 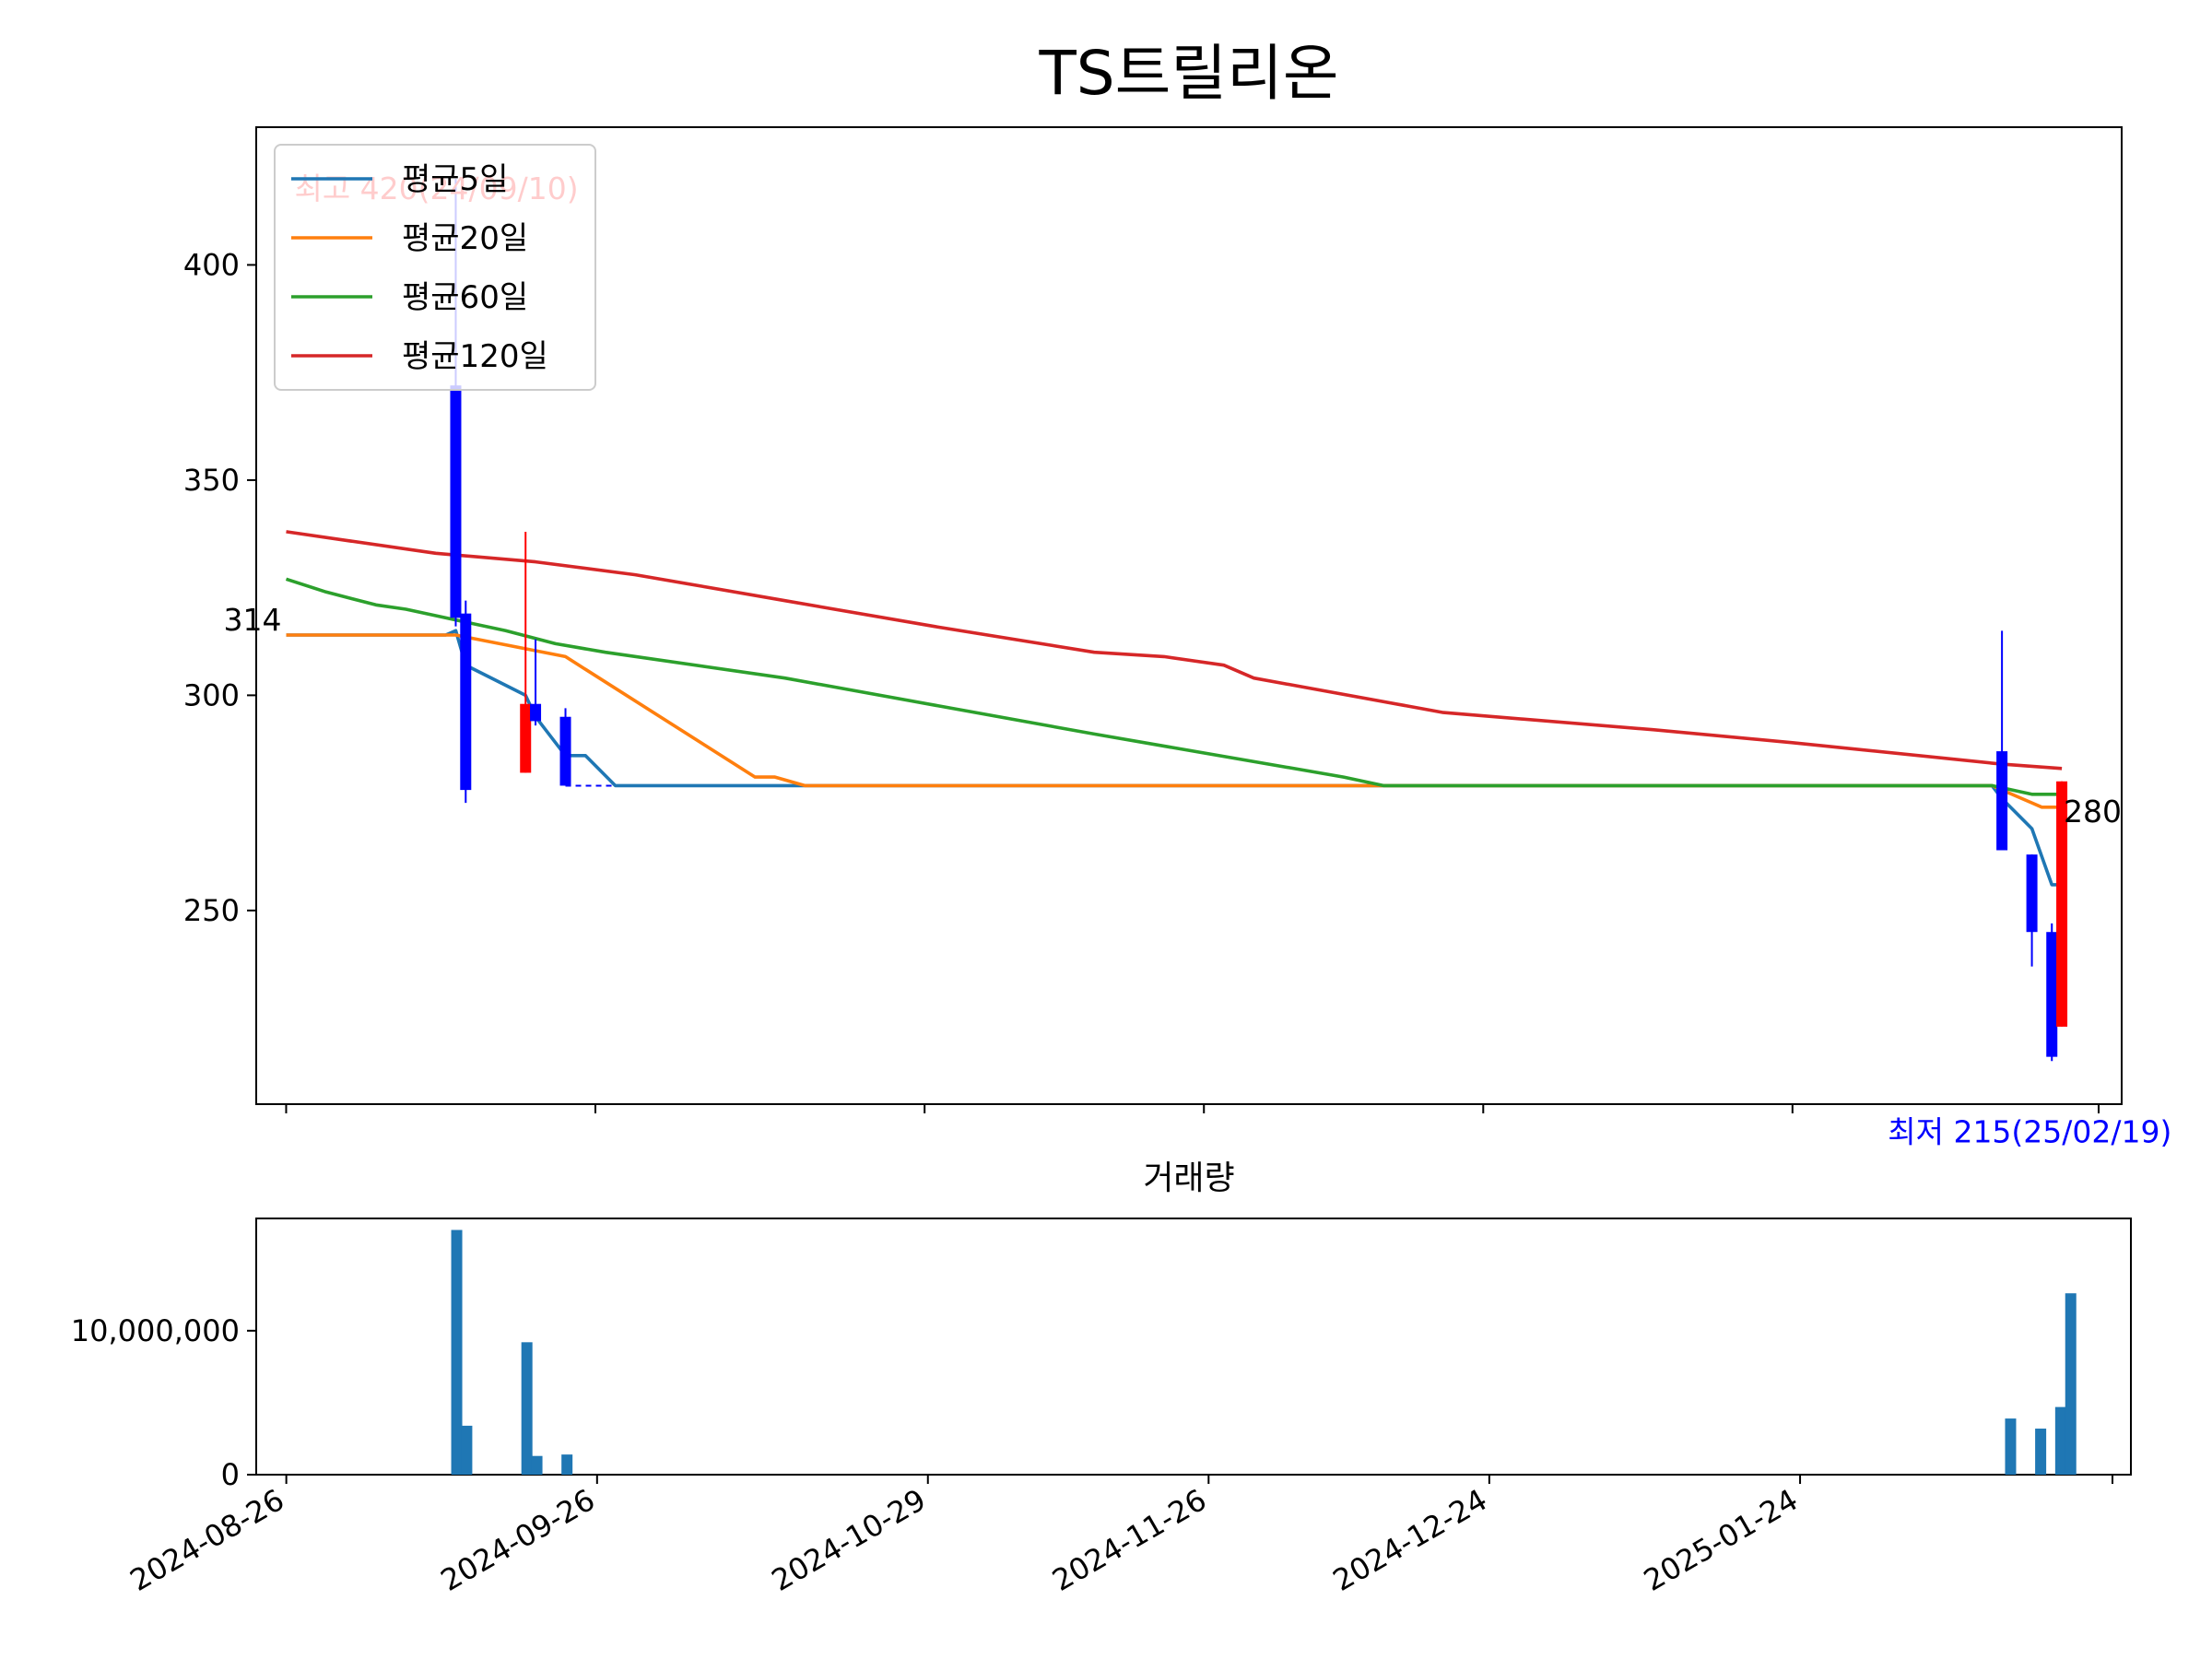 I want to click on volume-plot-frame, so click(x=1193, y=1347).